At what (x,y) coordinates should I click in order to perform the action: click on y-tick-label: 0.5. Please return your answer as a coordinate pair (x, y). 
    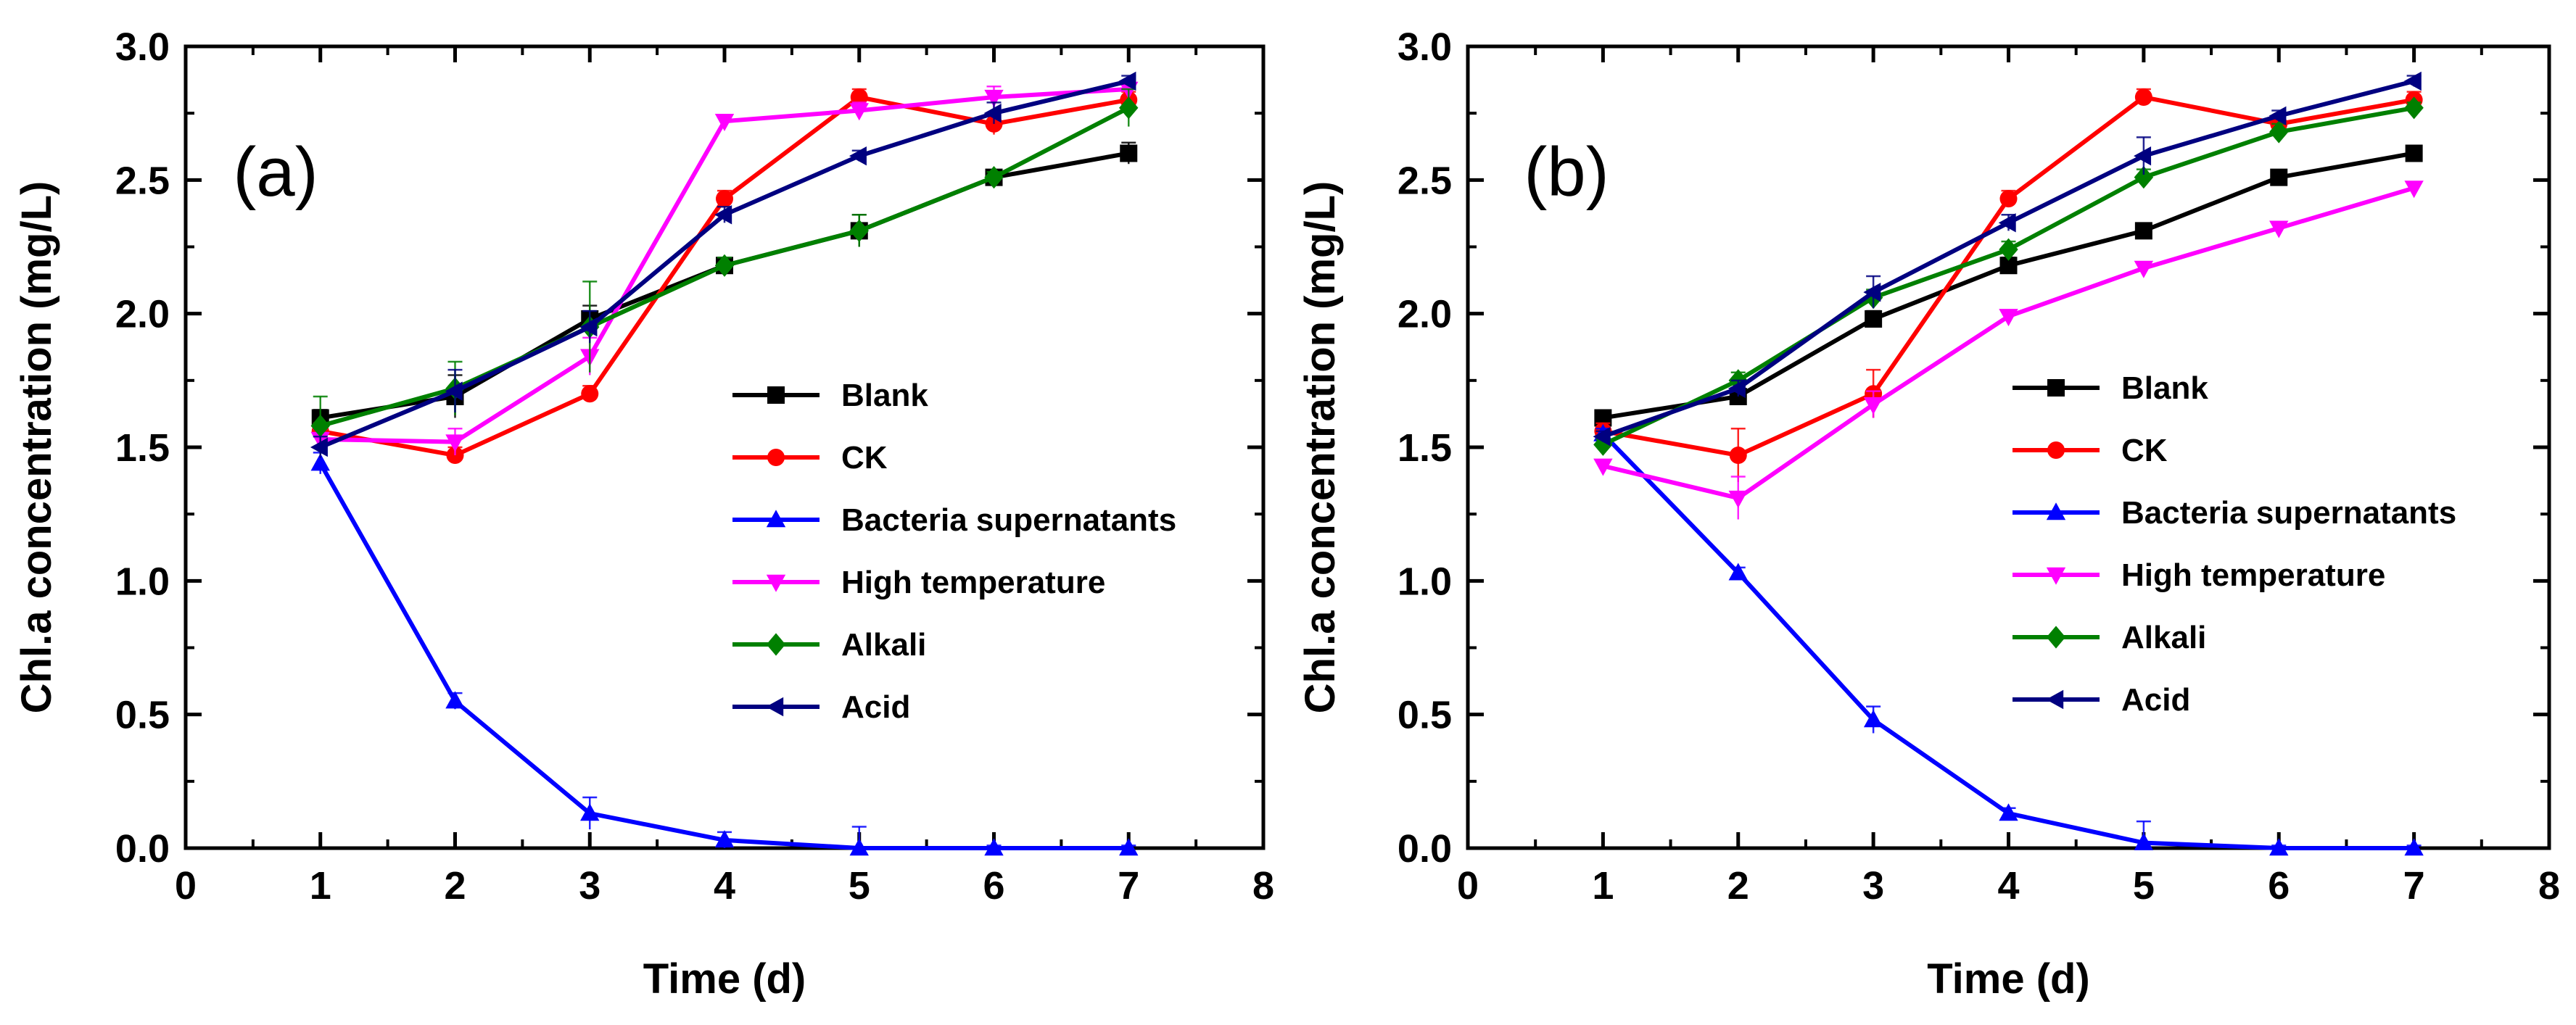
    Looking at the image, I should click on (142, 715).